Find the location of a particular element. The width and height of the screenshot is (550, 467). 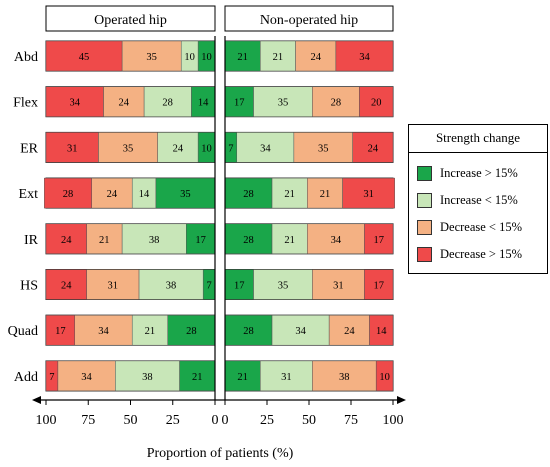

category-label: ER is located at coordinates (29, 148).